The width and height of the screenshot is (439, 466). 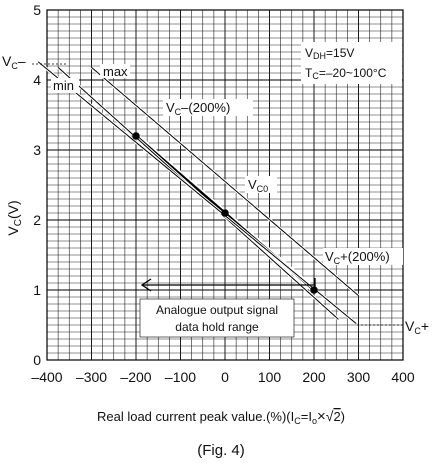 What do you see at coordinates (135, 377) in the screenshot?
I see `x-tick-label: –200` at bounding box center [135, 377].